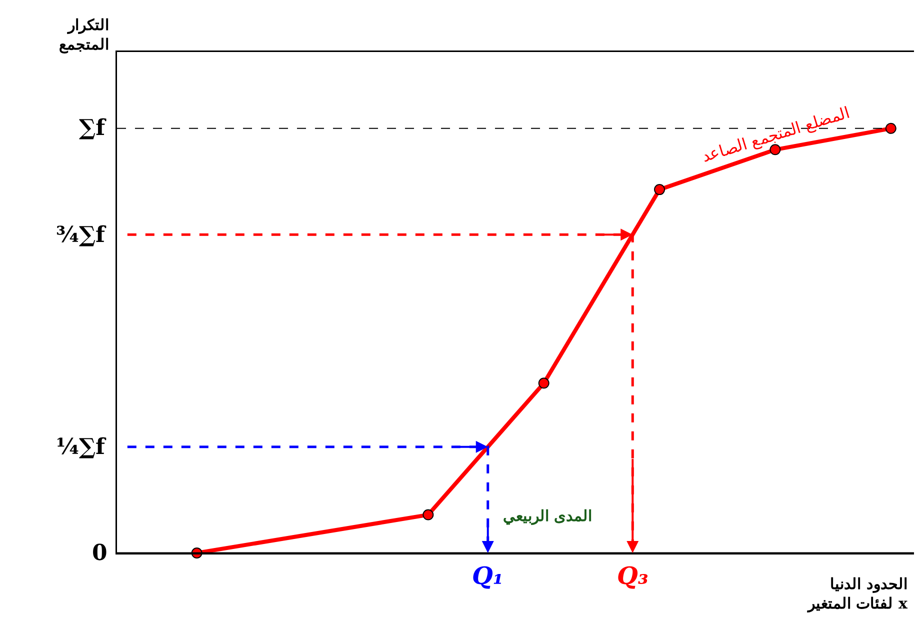 This screenshot has height=635, width=916. I want to click on text: التكرار المتجمع, so click(84, 35).